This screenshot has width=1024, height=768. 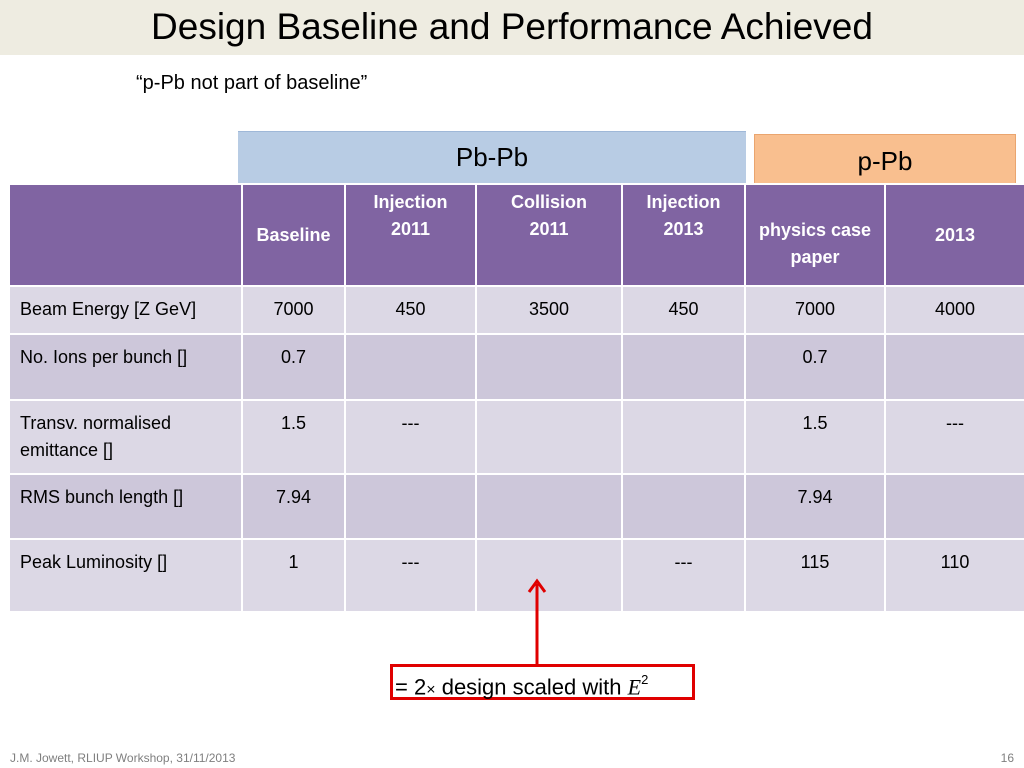 I want to click on row-label: Beam Energy [Z GeV], so click(x=125, y=310).